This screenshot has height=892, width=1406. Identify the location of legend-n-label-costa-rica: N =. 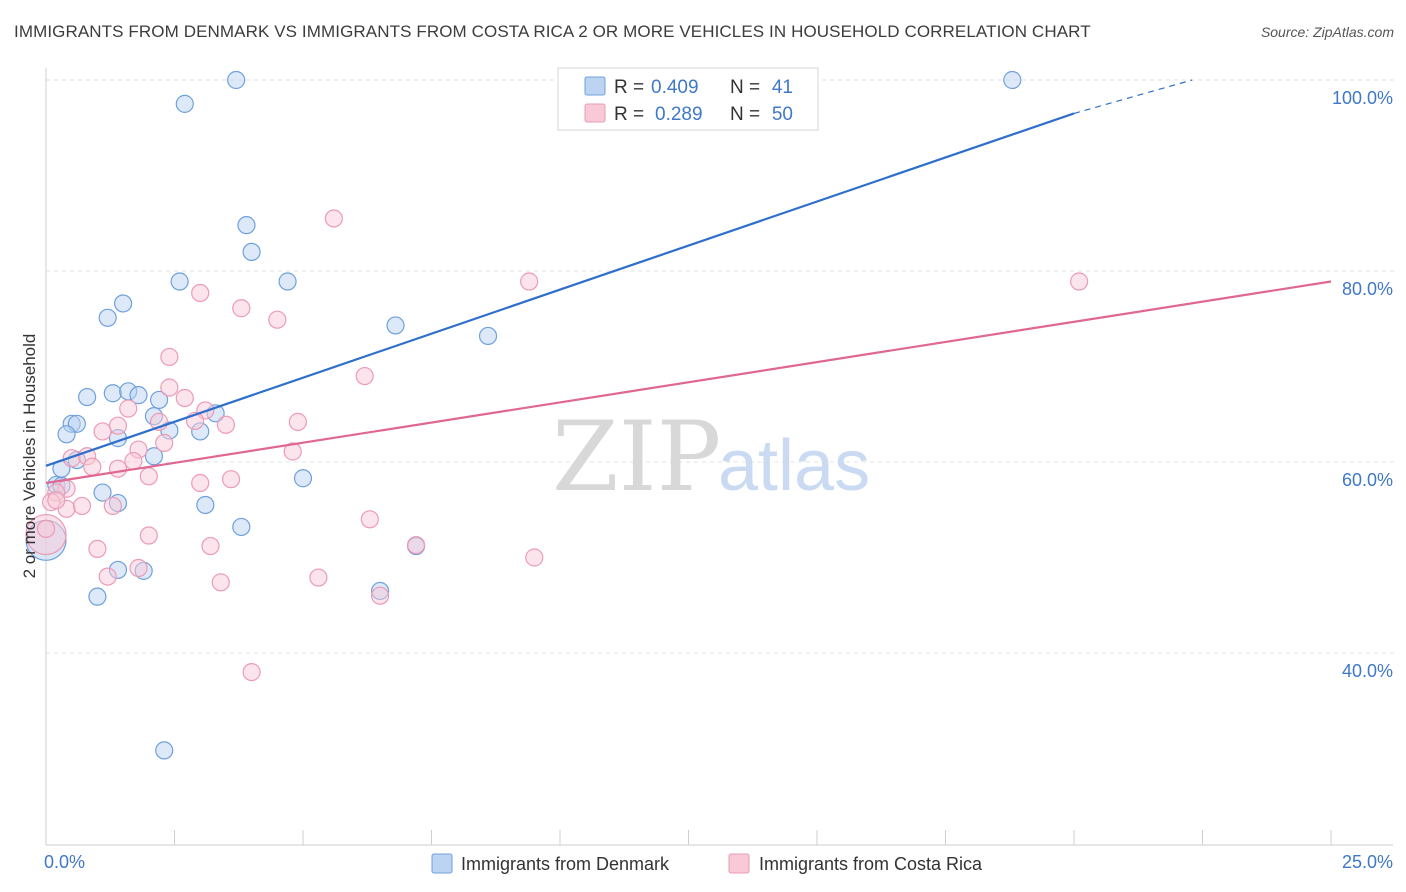
(745, 114).